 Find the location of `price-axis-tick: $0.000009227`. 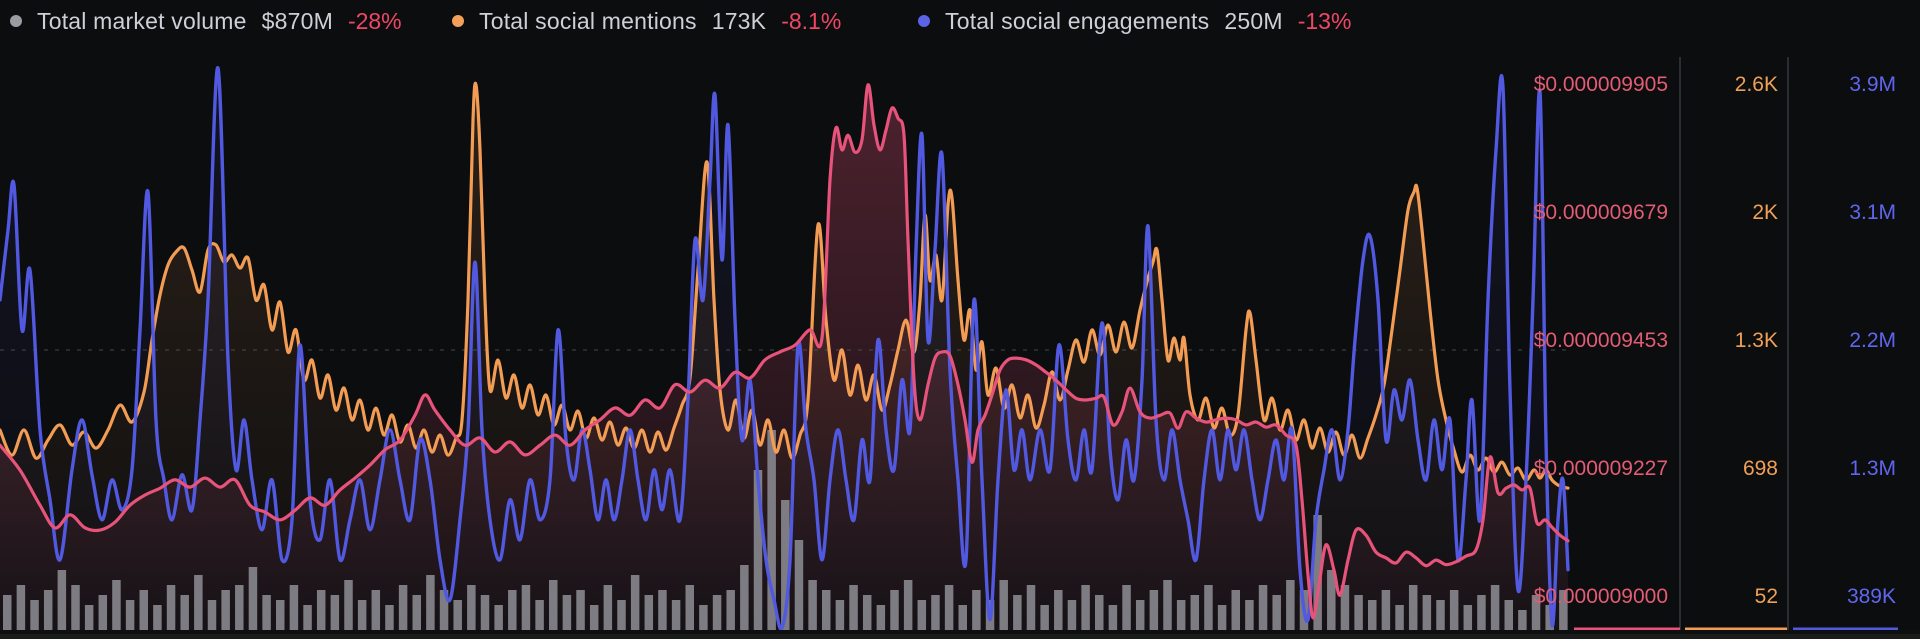

price-axis-tick: $0.000009227 is located at coordinates (1600, 468).